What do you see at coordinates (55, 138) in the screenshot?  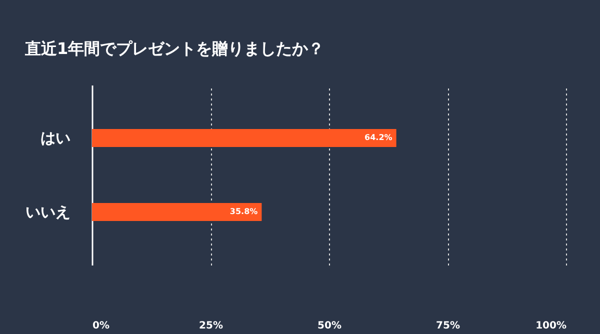 I see `y-tick-label: はい` at bounding box center [55, 138].